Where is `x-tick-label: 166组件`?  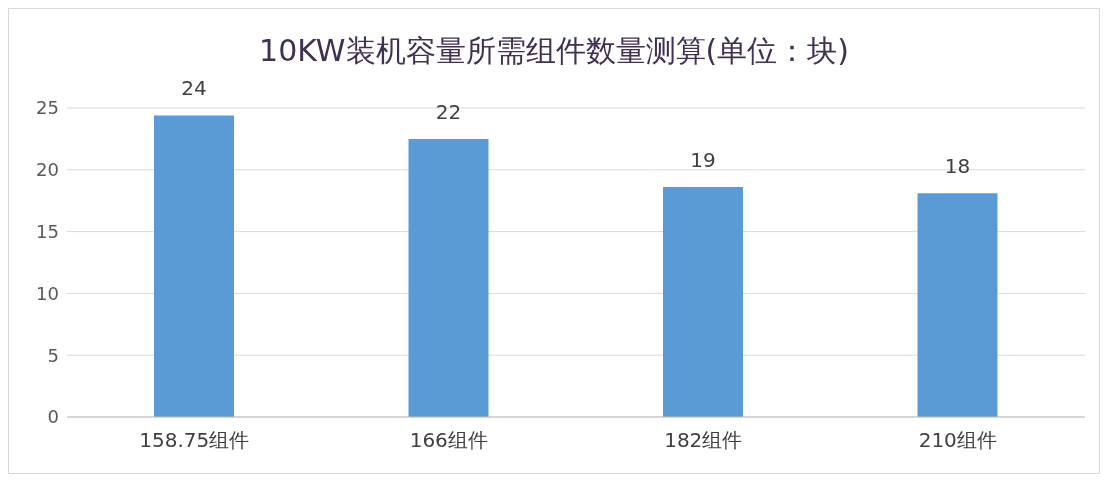 x-tick-label: 166组件 is located at coordinates (448, 440).